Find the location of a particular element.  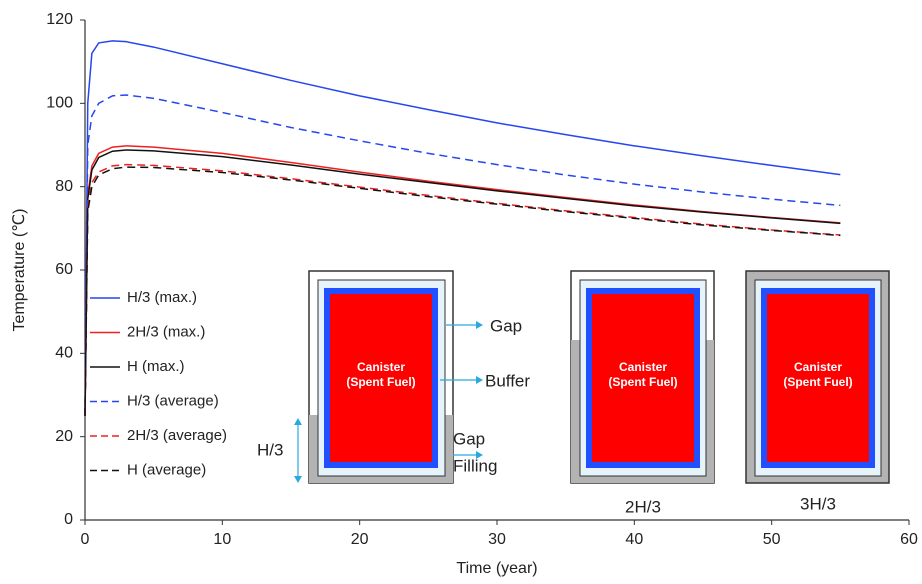

legend-label: 2H/3 (max.) is located at coordinates (166, 331).